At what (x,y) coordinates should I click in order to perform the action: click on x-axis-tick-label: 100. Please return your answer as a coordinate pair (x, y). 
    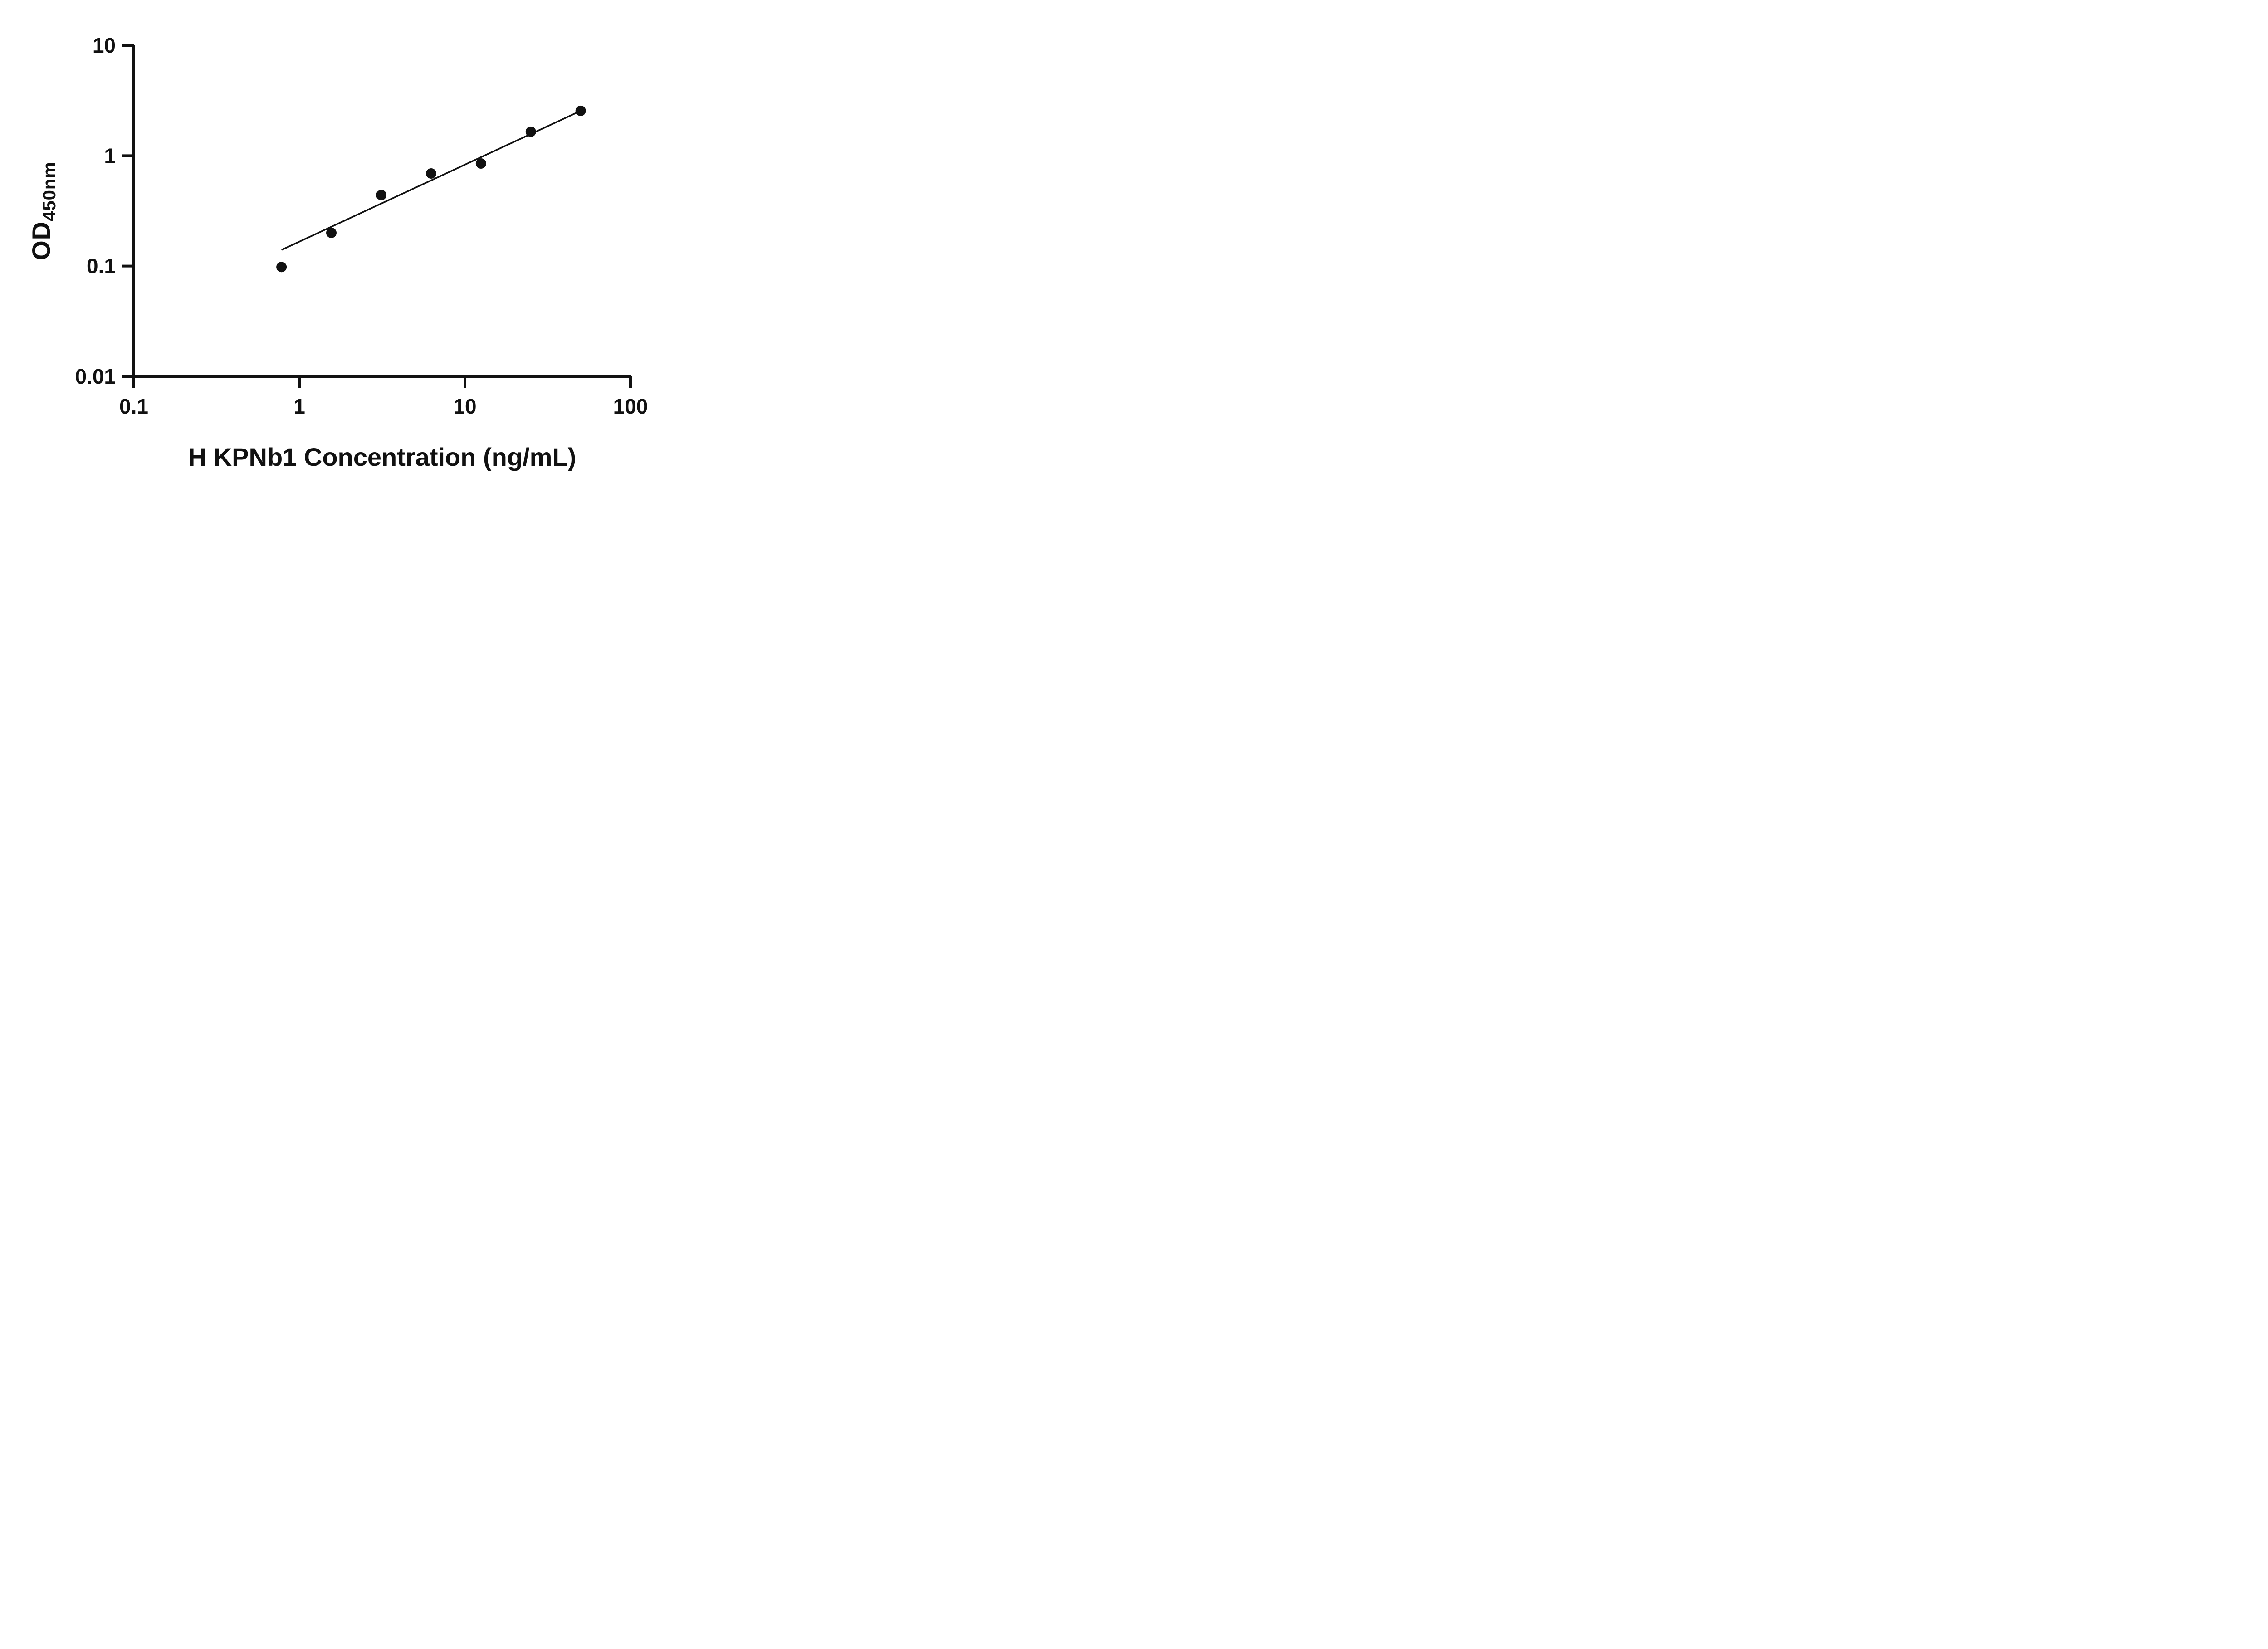
    Looking at the image, I should click on (631, 407).